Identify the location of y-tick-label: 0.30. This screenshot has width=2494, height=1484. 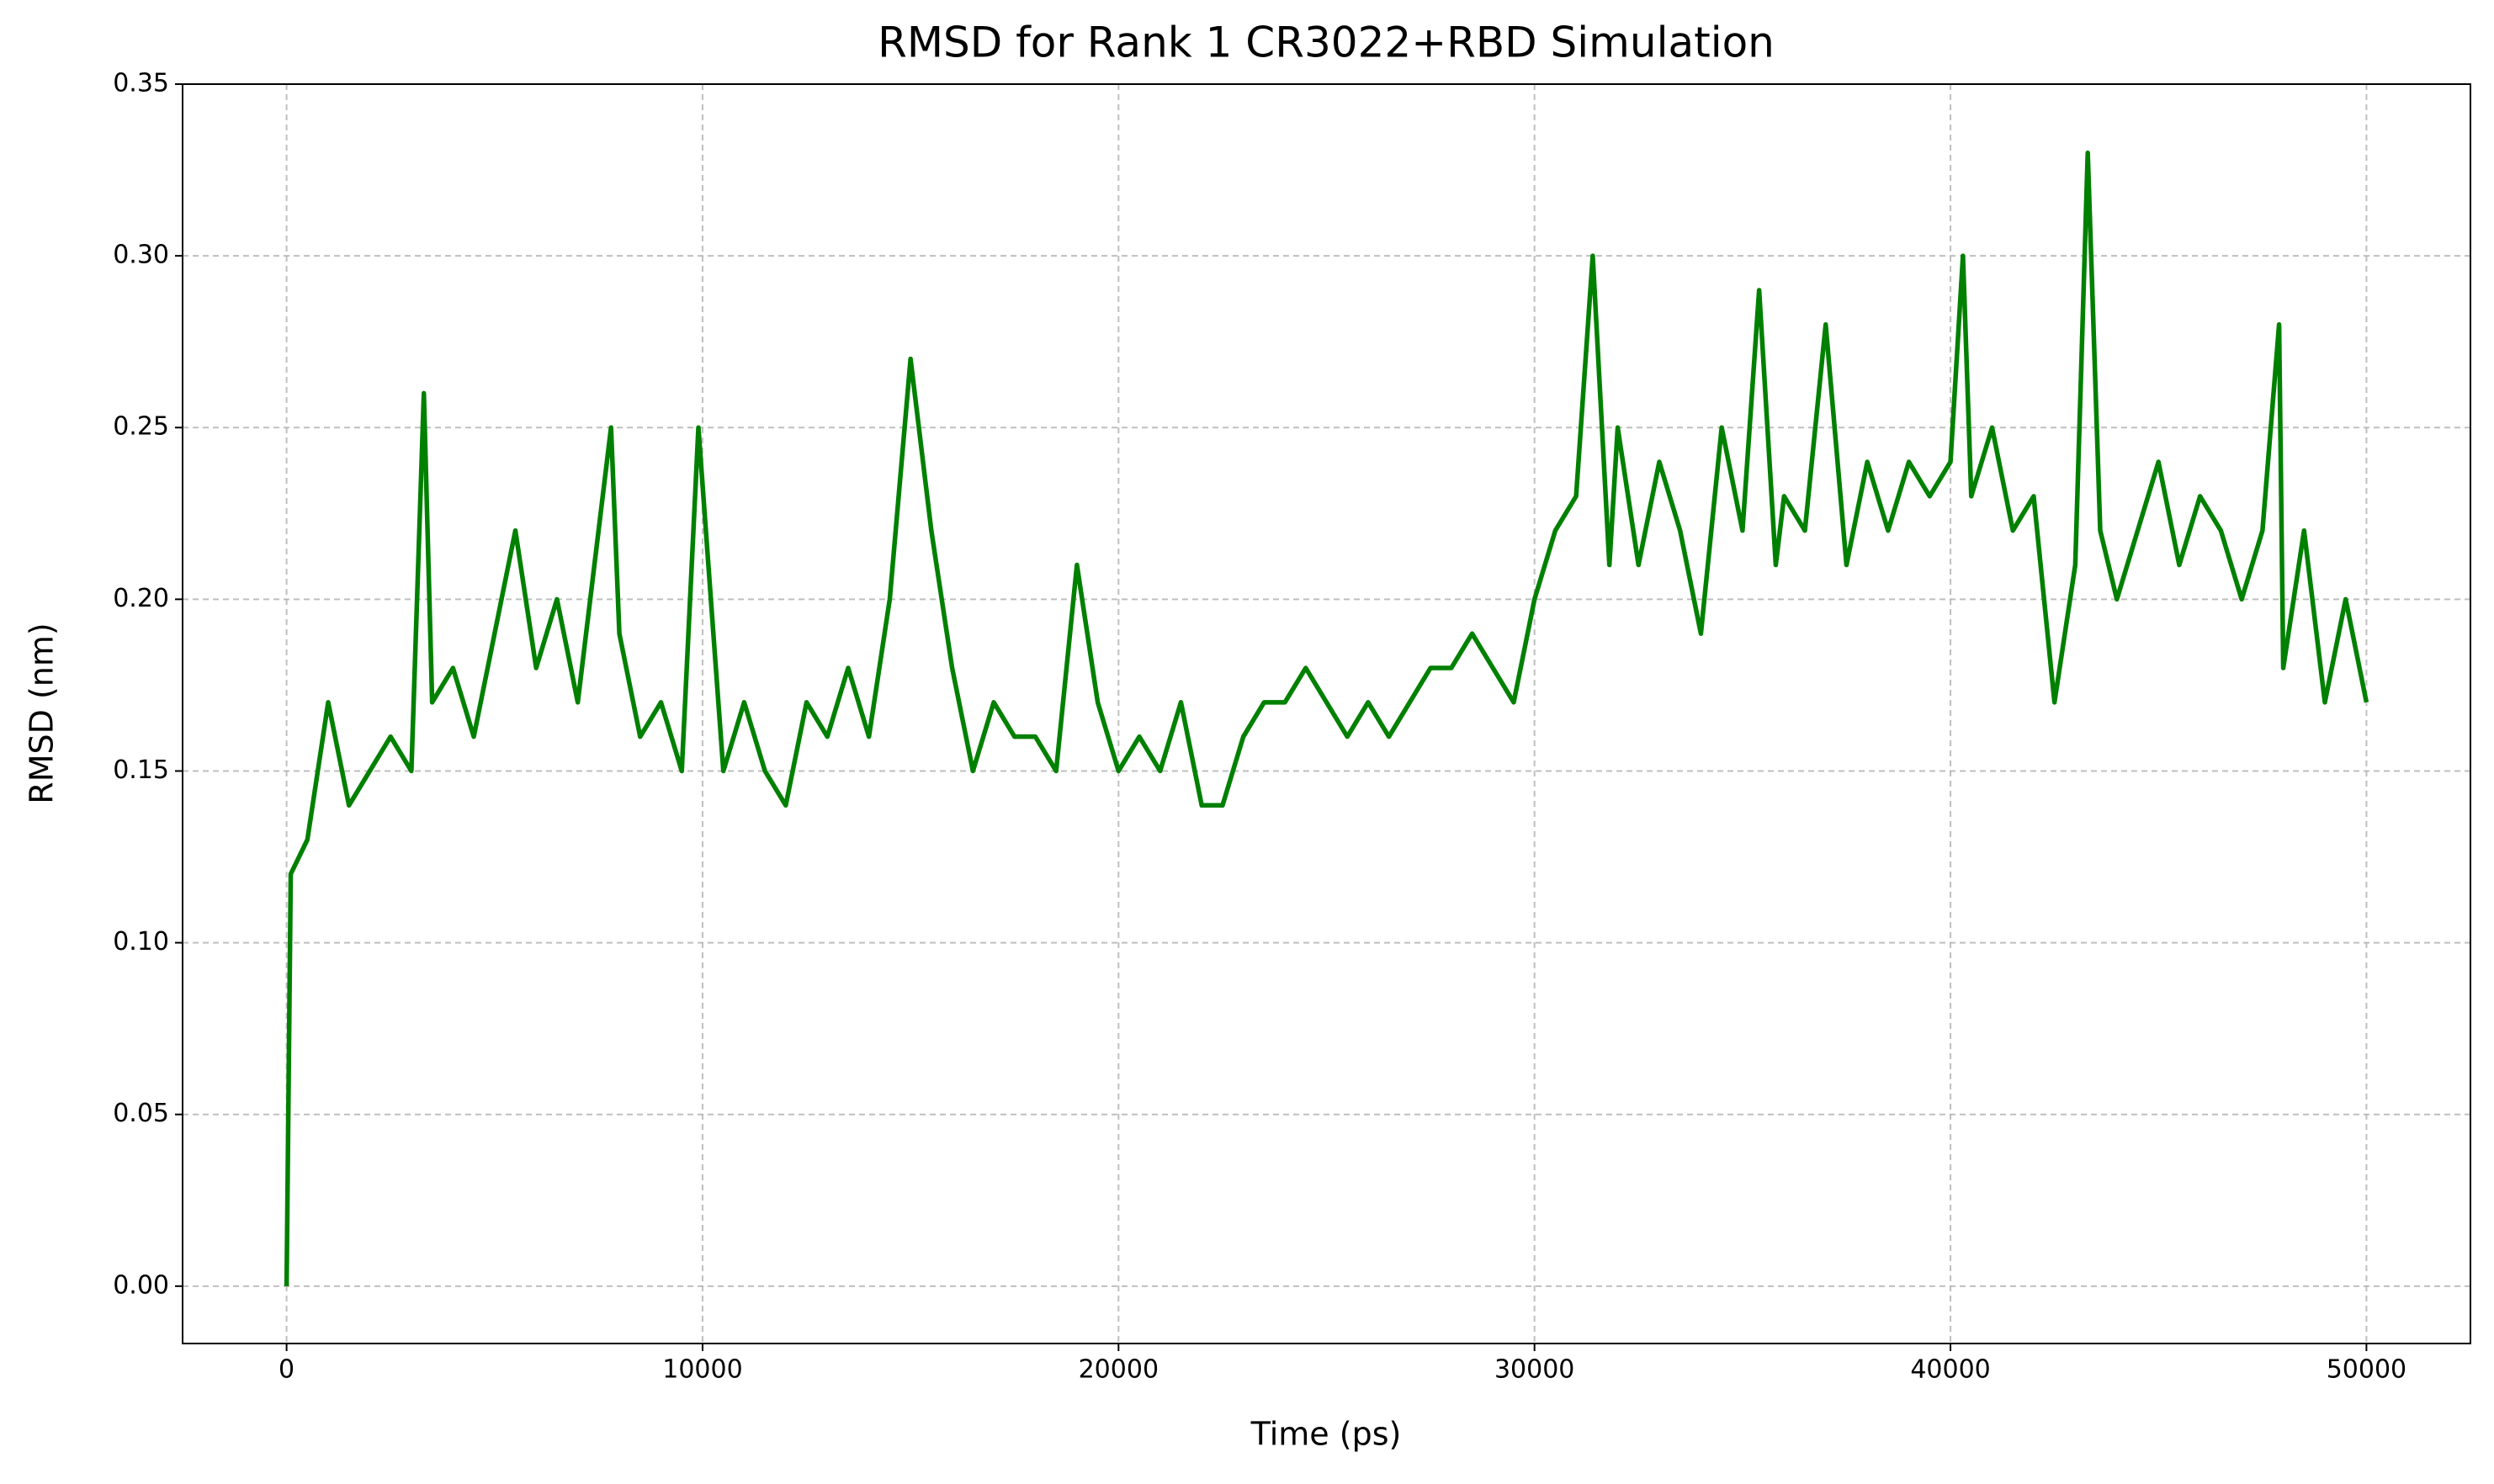
(141, 256).